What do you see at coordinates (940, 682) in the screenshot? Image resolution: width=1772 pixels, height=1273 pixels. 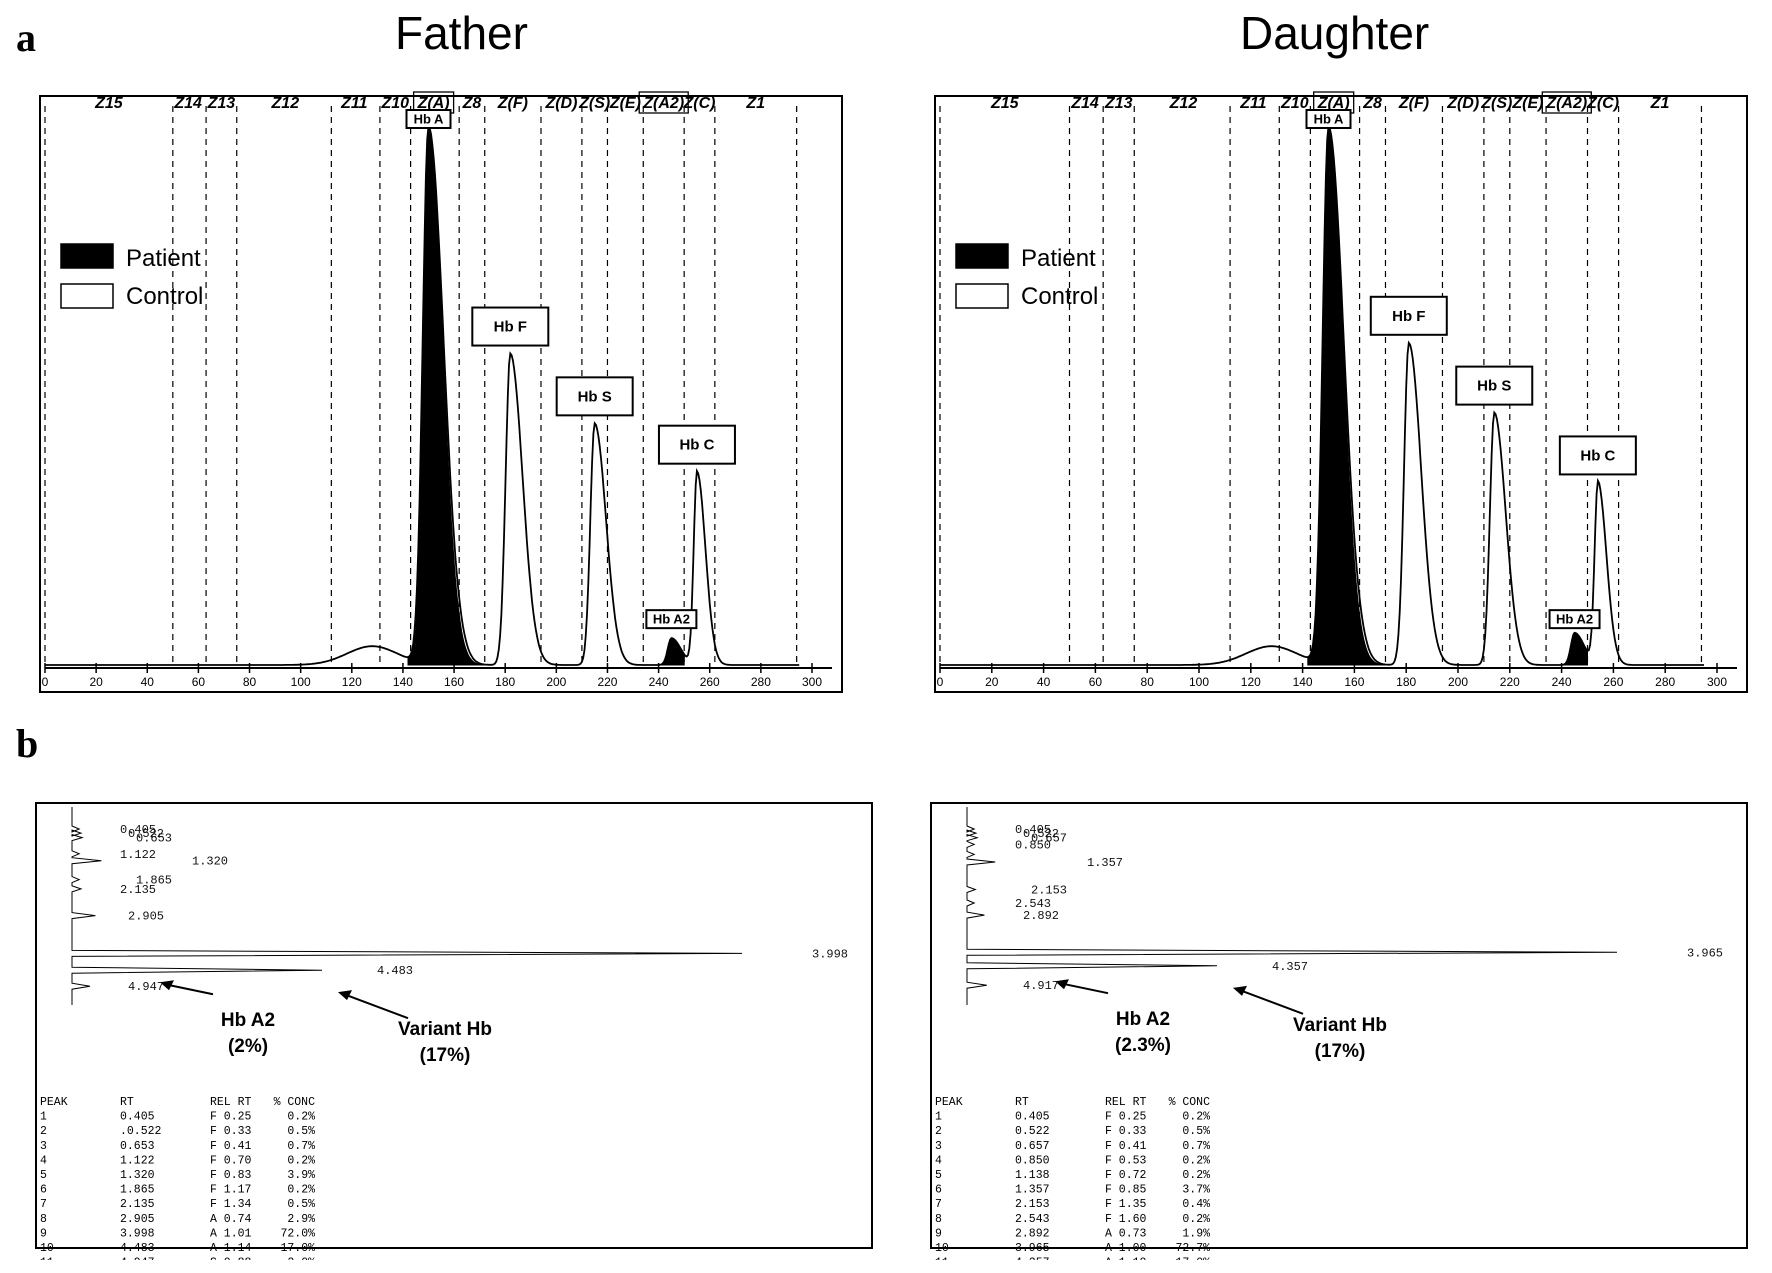 I see `x-tick-label: 0` at bounding box center [940, 682].